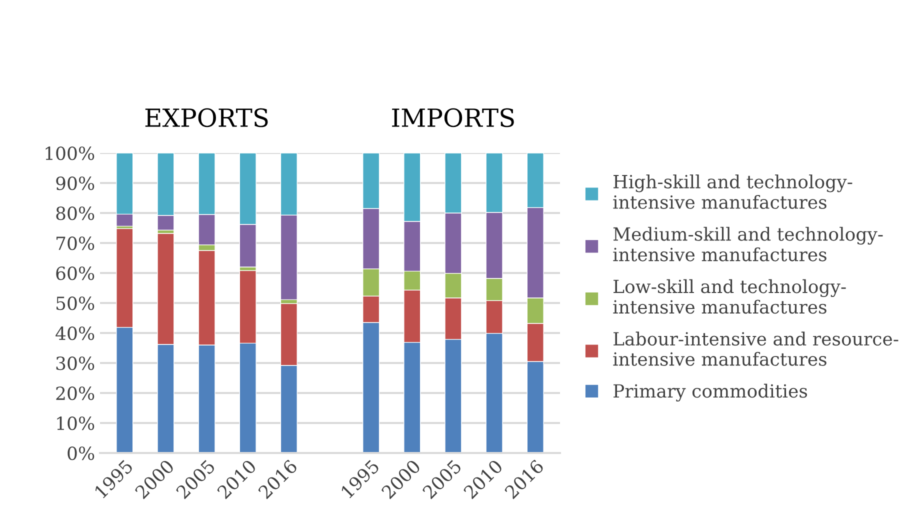 Image resolution: width=904 pixels, height=530 pixels. Describe the element at coordinates (75, 213) in the screenshot. I see `y-tick-label: 80%` at that location.